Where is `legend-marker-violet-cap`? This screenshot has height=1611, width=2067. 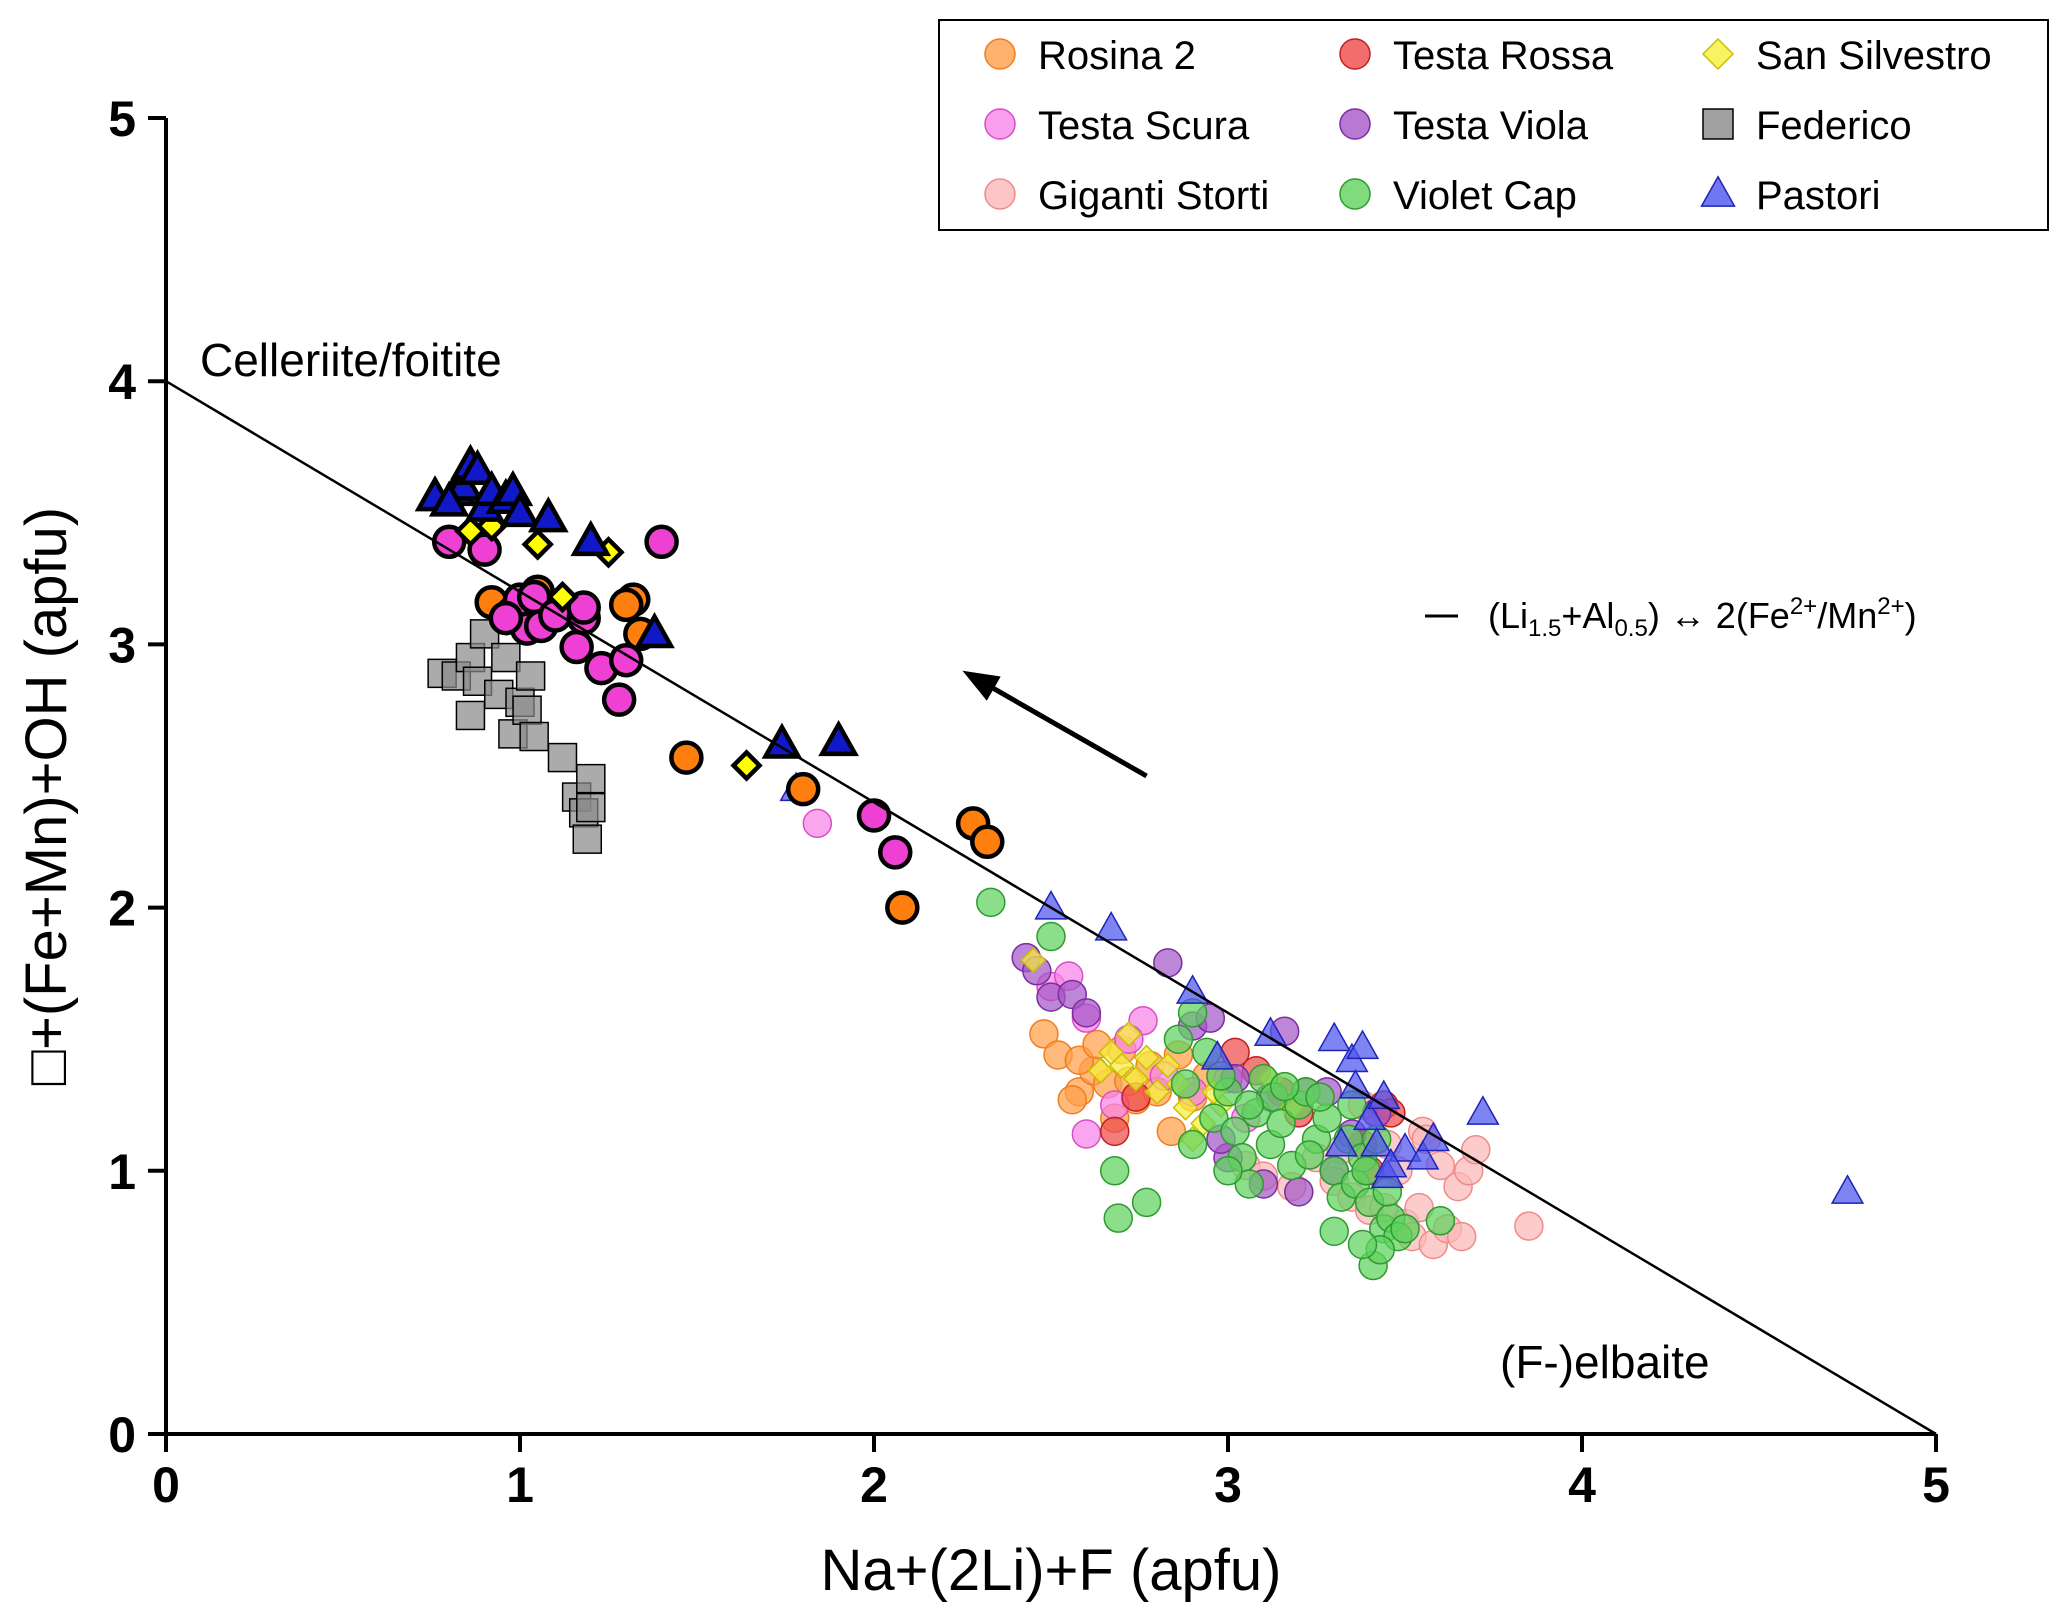
legend-marker-violet-cap is located at coordinates (1355, 194).